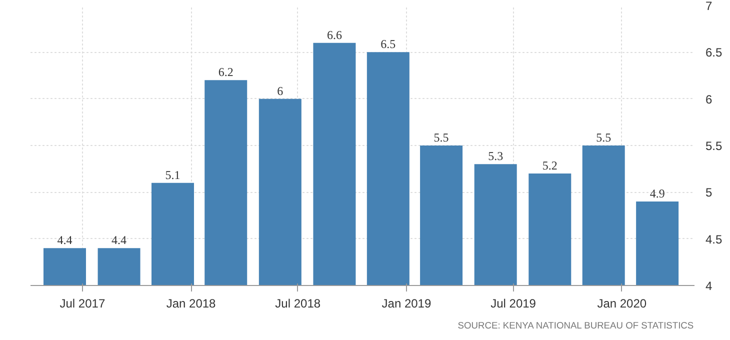 The height and width of the screenshot is (340, 730). What do you see at coordinates (407, 303) in the screenshot?
I see `x-tick-label: Jan 2019` at bounding box center [407, 303].